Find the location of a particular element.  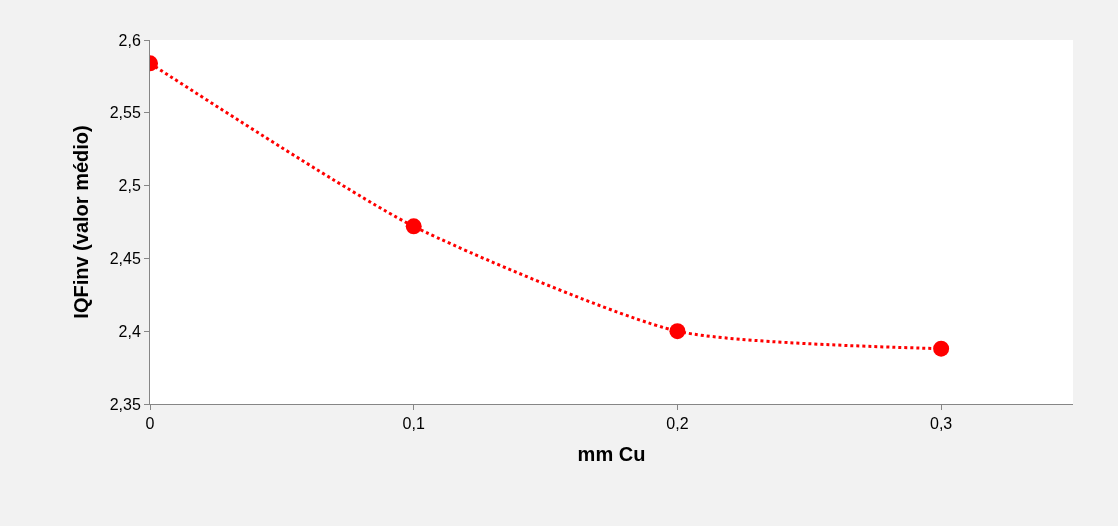

x-axis-title: mm Cu is located at coordinates (611, 453).